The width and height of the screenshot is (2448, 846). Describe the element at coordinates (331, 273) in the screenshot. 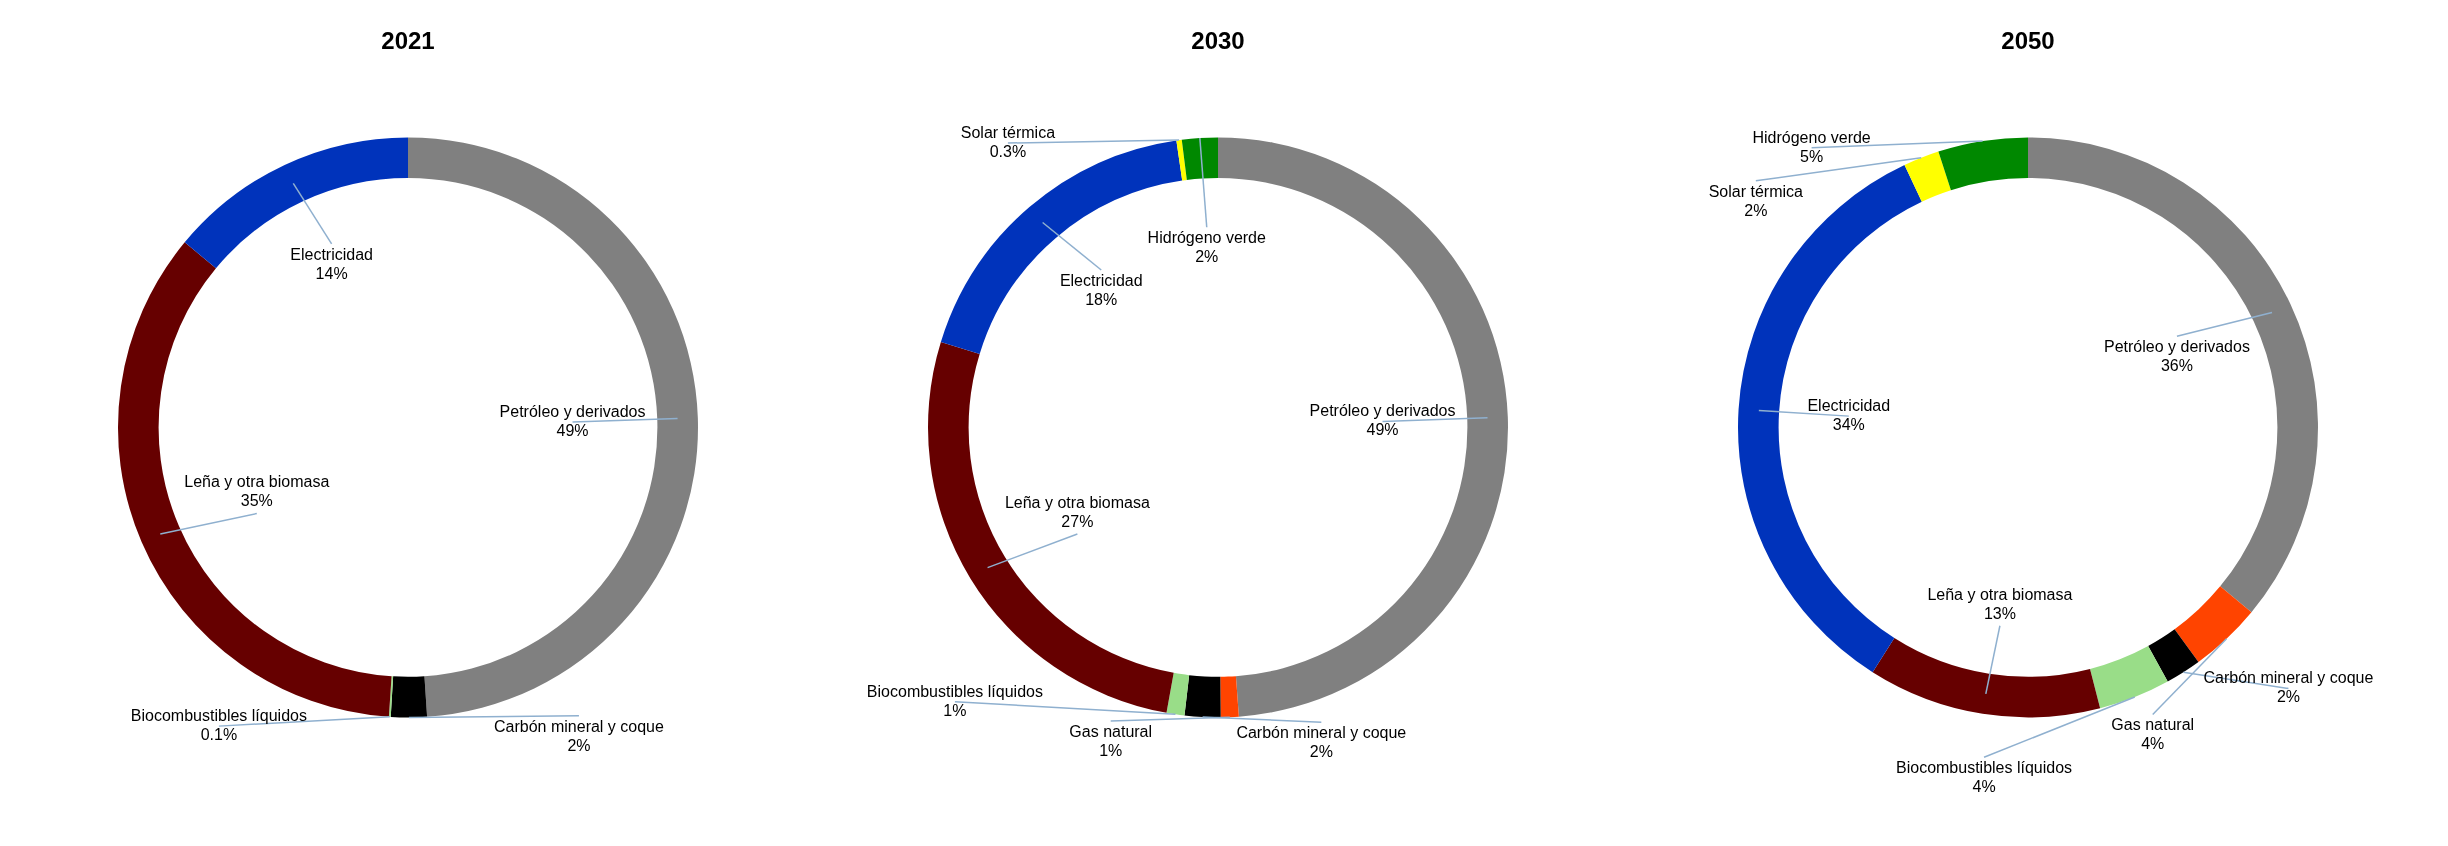

I see `data-label: 14%` at that location.